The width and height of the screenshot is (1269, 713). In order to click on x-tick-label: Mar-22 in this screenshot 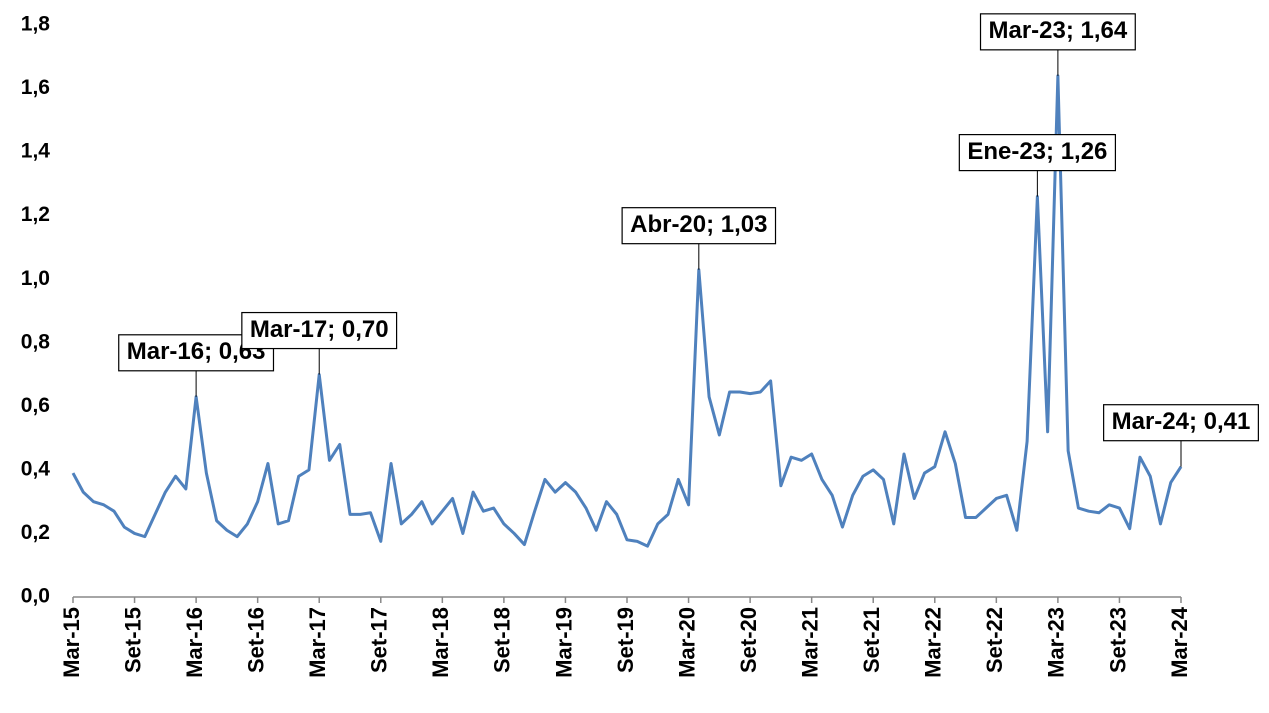, I will do `click(933, 642)`.